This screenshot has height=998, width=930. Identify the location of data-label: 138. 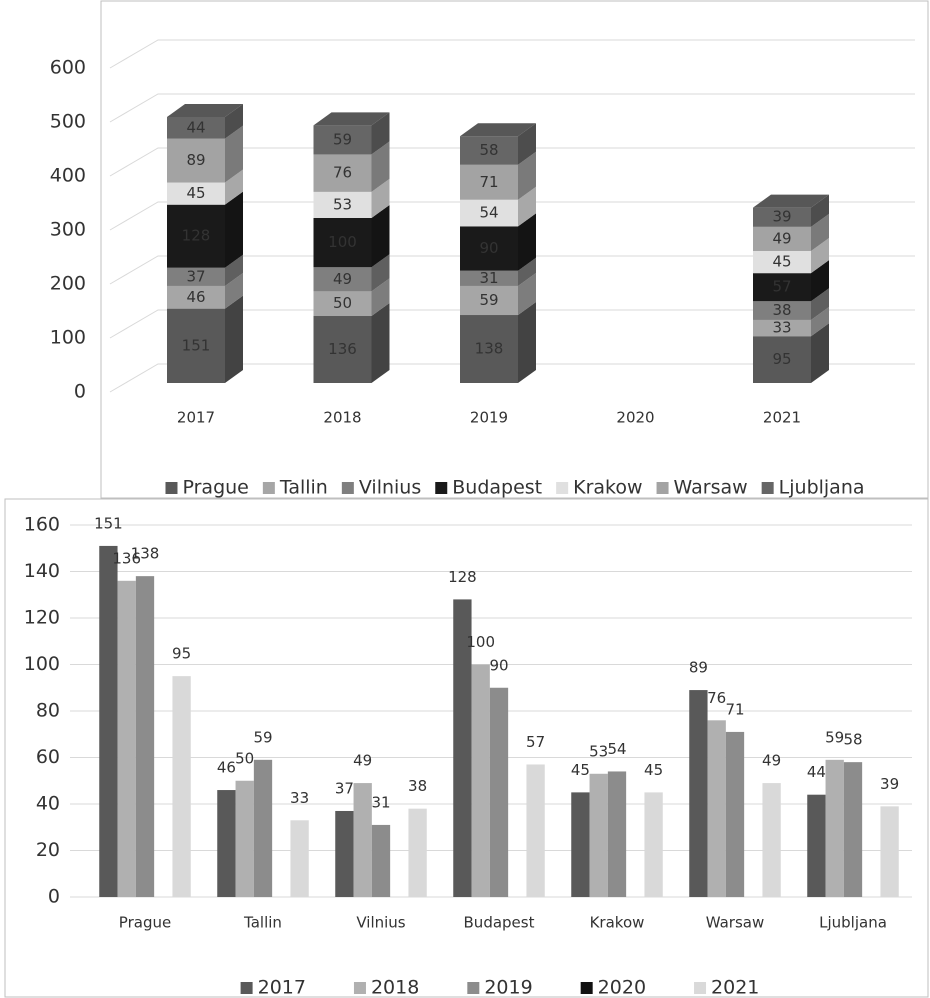
(145, 554).